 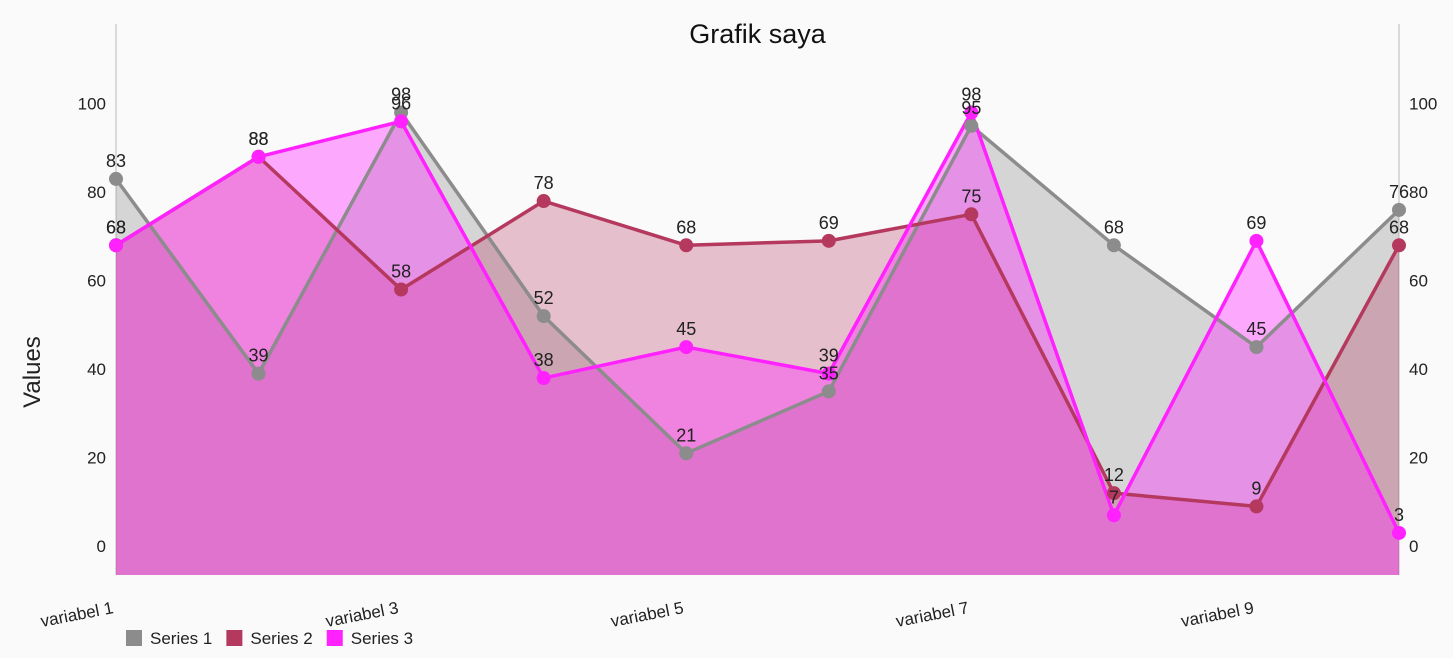 I want to click on x-tick-label: variabel 5, so click(x=647, y=614).